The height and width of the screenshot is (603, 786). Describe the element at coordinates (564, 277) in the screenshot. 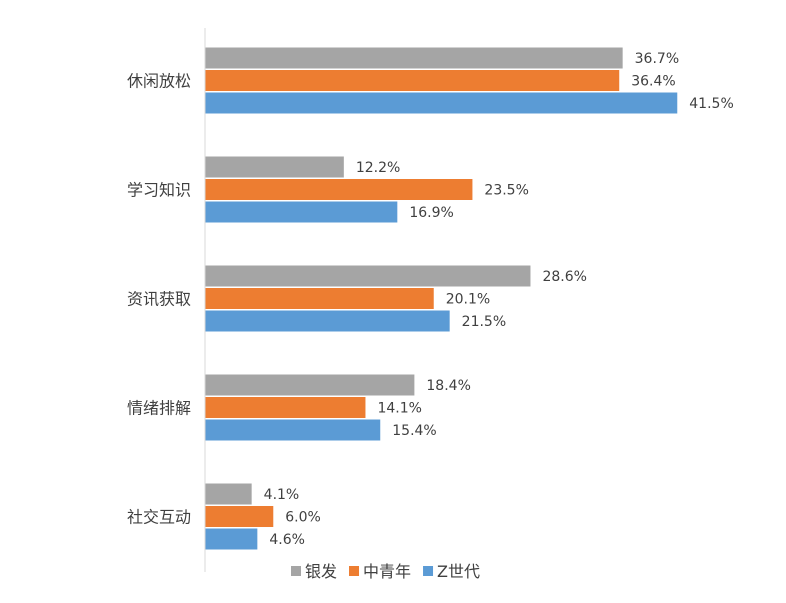

I see `data-label: 28.6%` at that location.